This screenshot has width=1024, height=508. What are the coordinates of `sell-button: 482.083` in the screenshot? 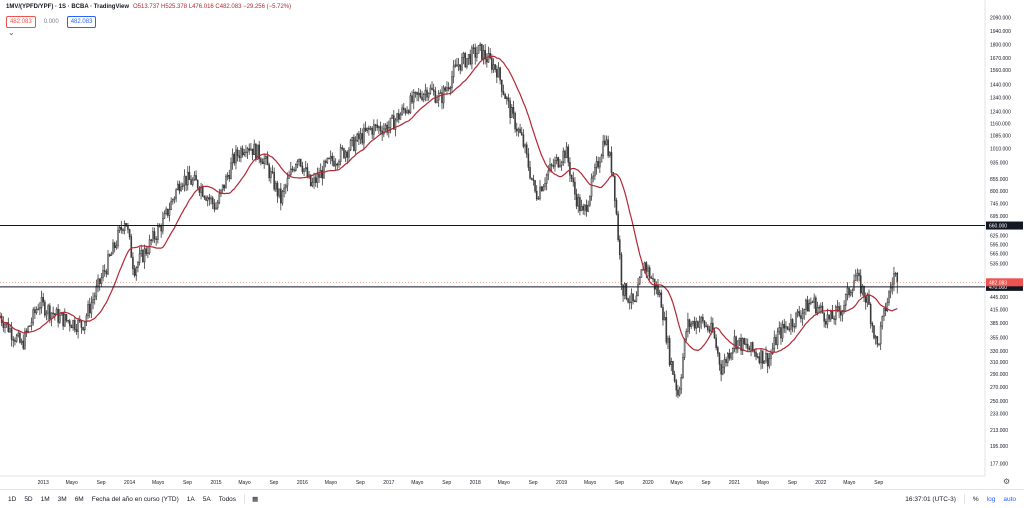 It's located at (21, 22).